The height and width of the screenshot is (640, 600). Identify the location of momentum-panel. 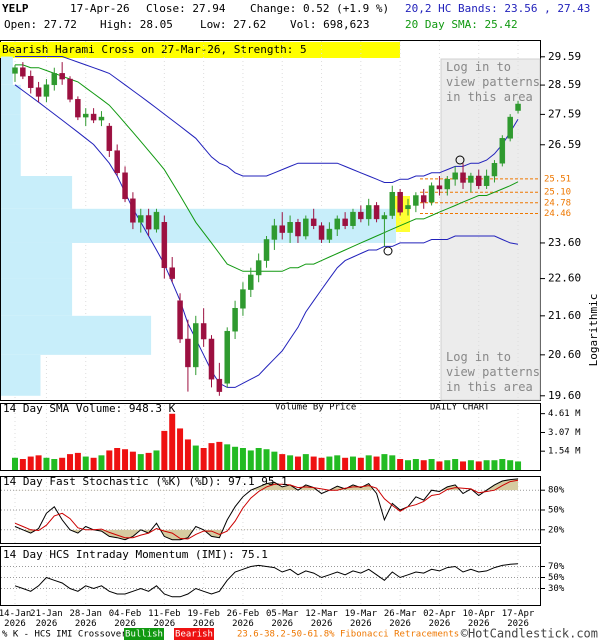
(270, 576).